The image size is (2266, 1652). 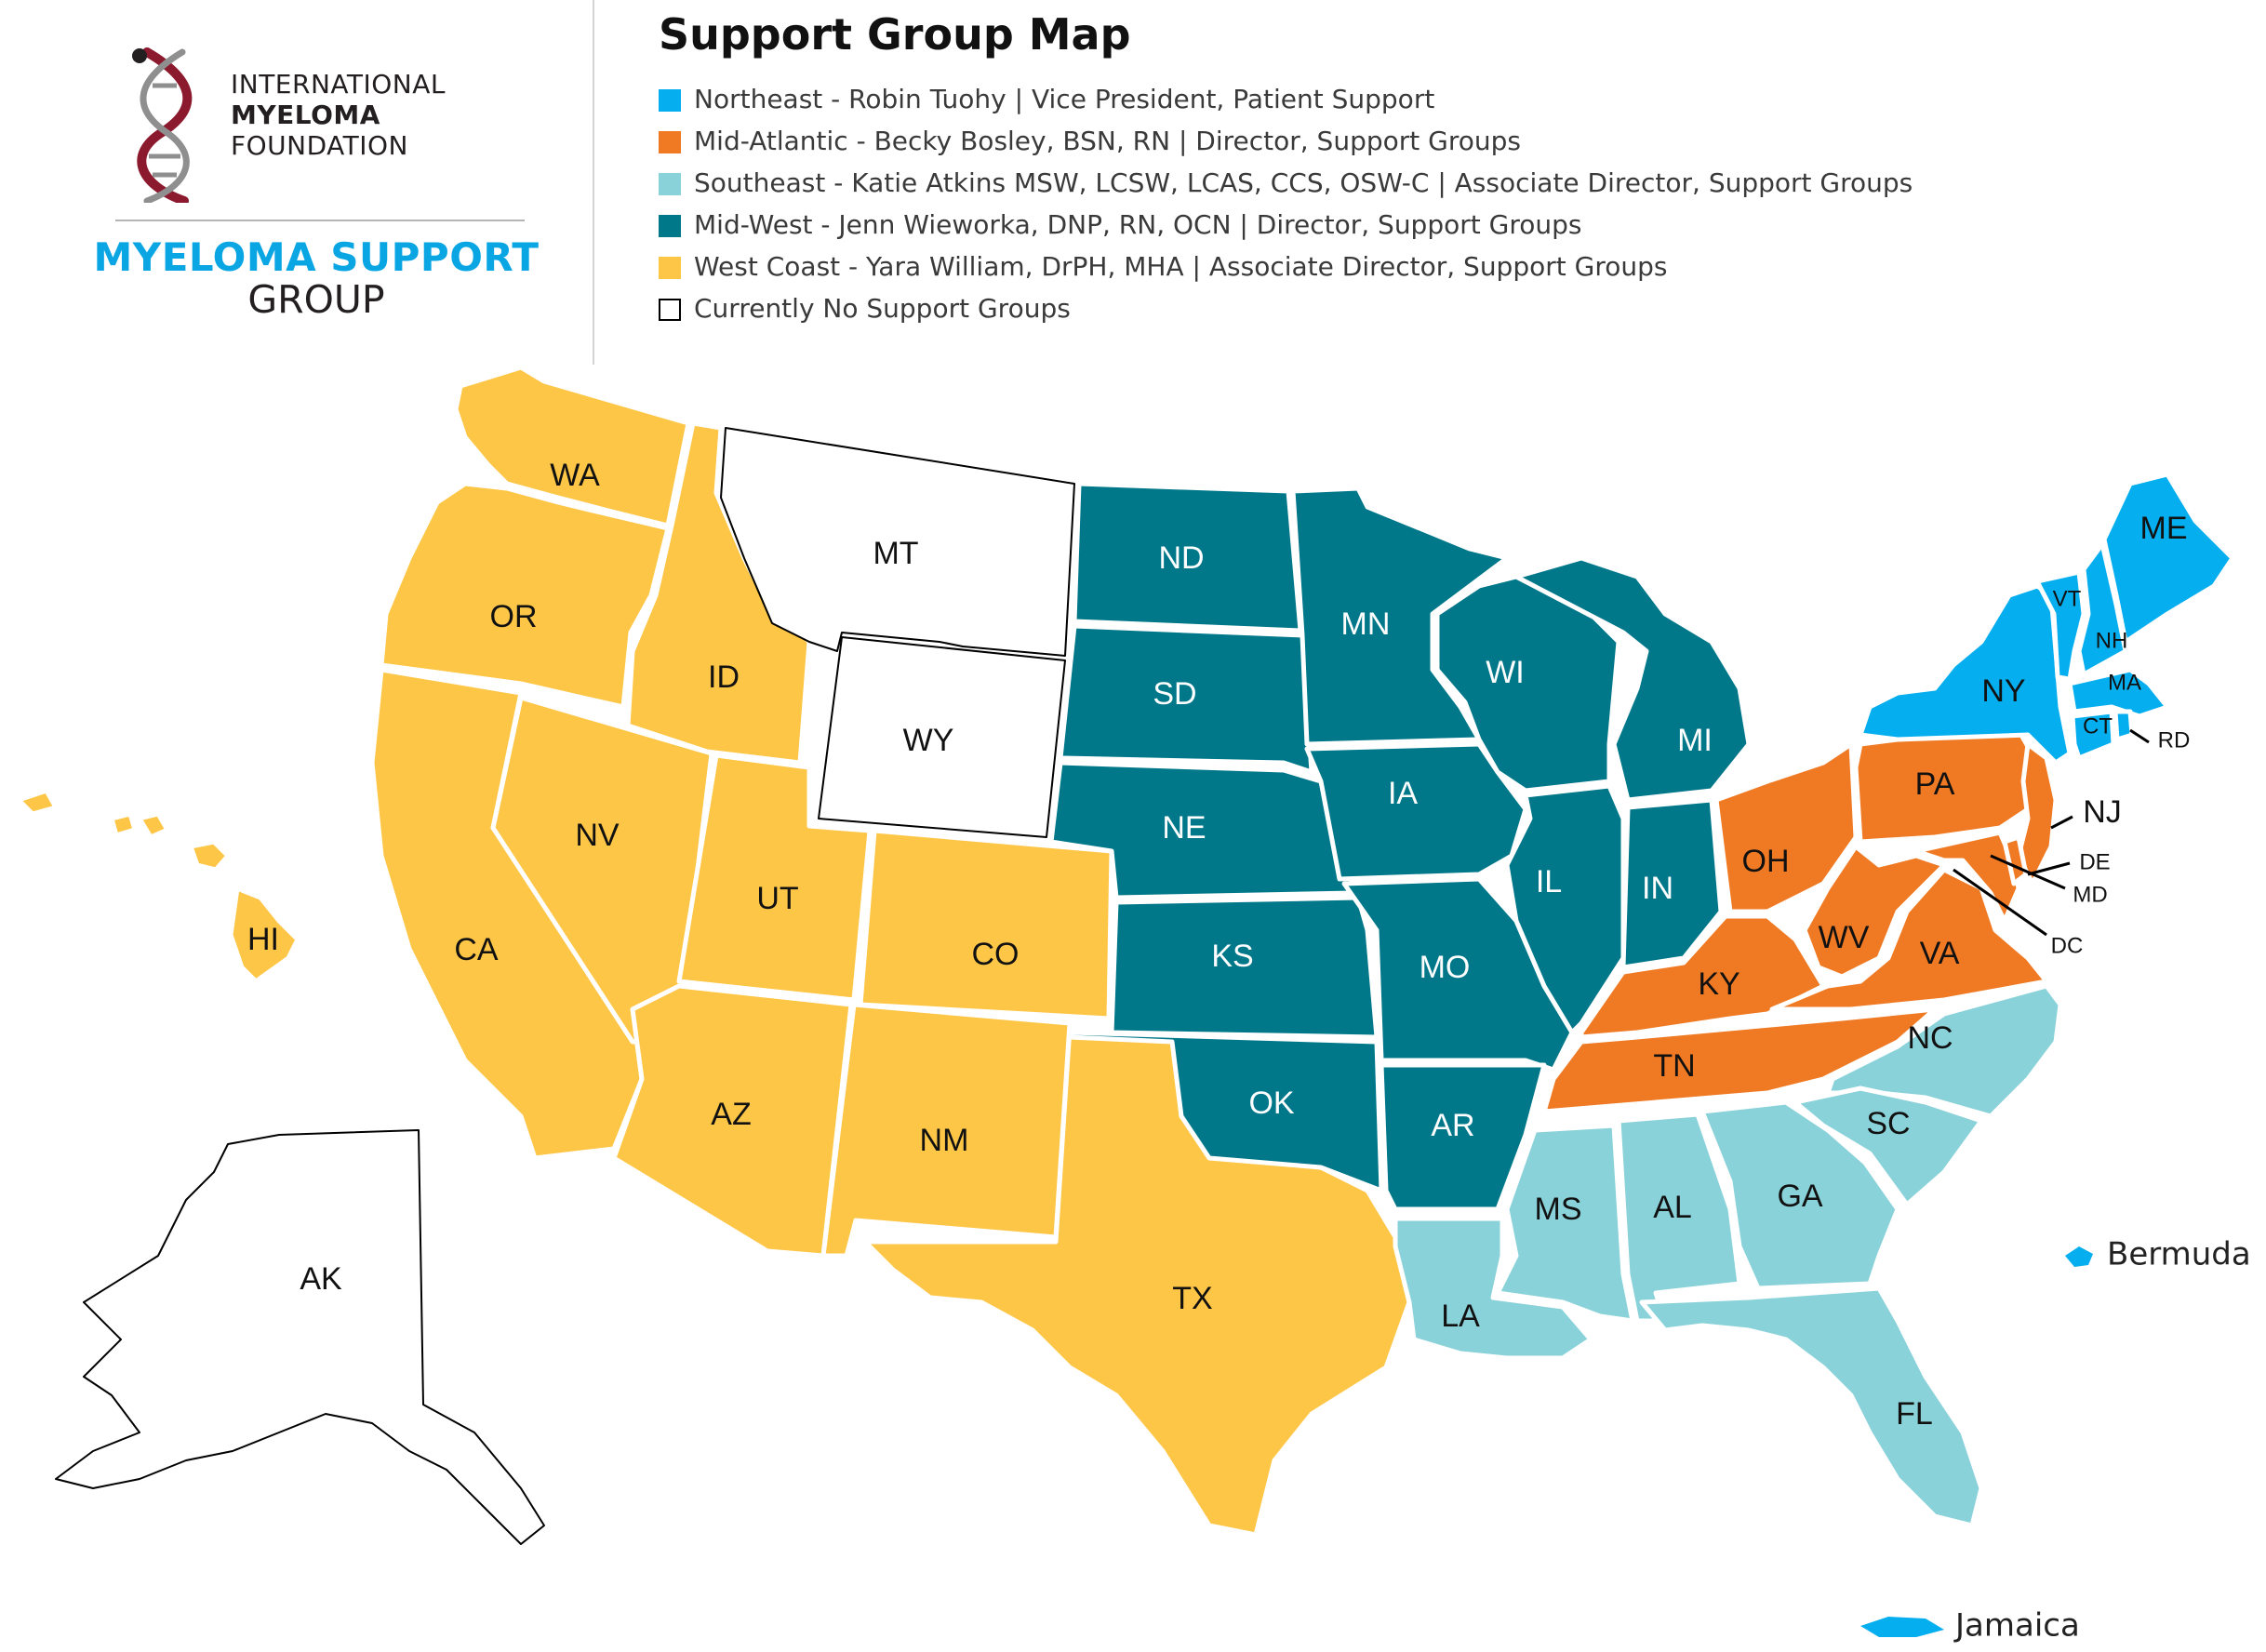 What do you see at coordinates (2118, 693) in the screenshot?
I see `state-ma` at bounding box center [2118, 693].